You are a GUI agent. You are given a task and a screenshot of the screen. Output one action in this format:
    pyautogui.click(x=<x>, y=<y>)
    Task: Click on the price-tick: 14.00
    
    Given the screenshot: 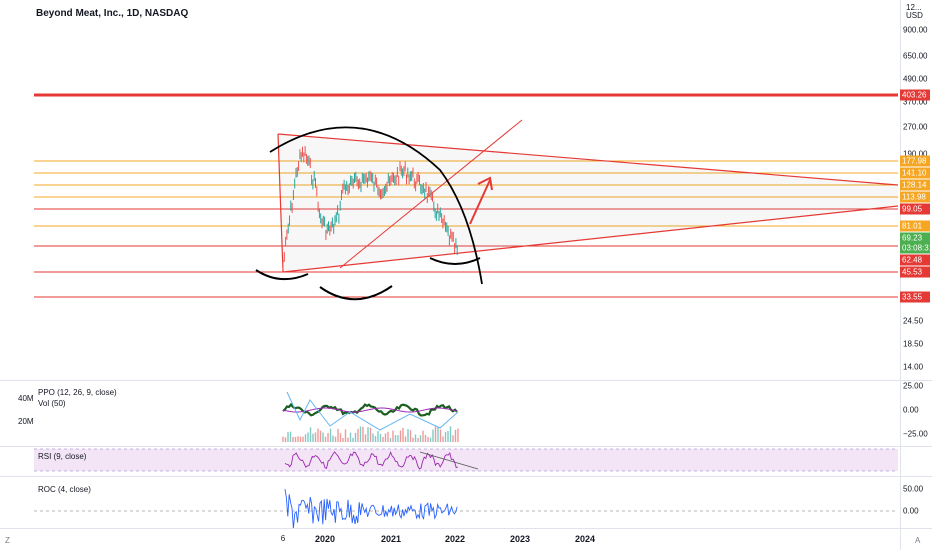 What is the action you would take?
    pyautogui.click(x=913, y=367)
    